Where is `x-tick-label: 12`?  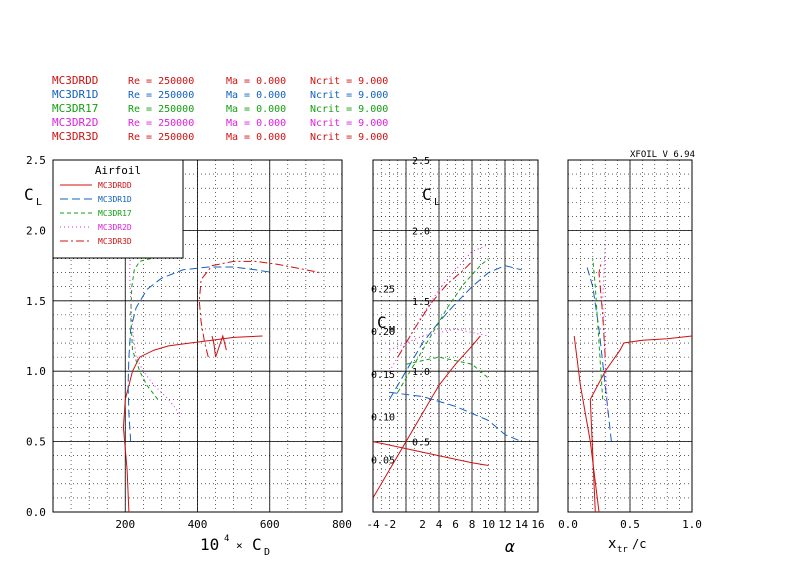
x-tick-label: 12 is located at coordinates (504, 524).